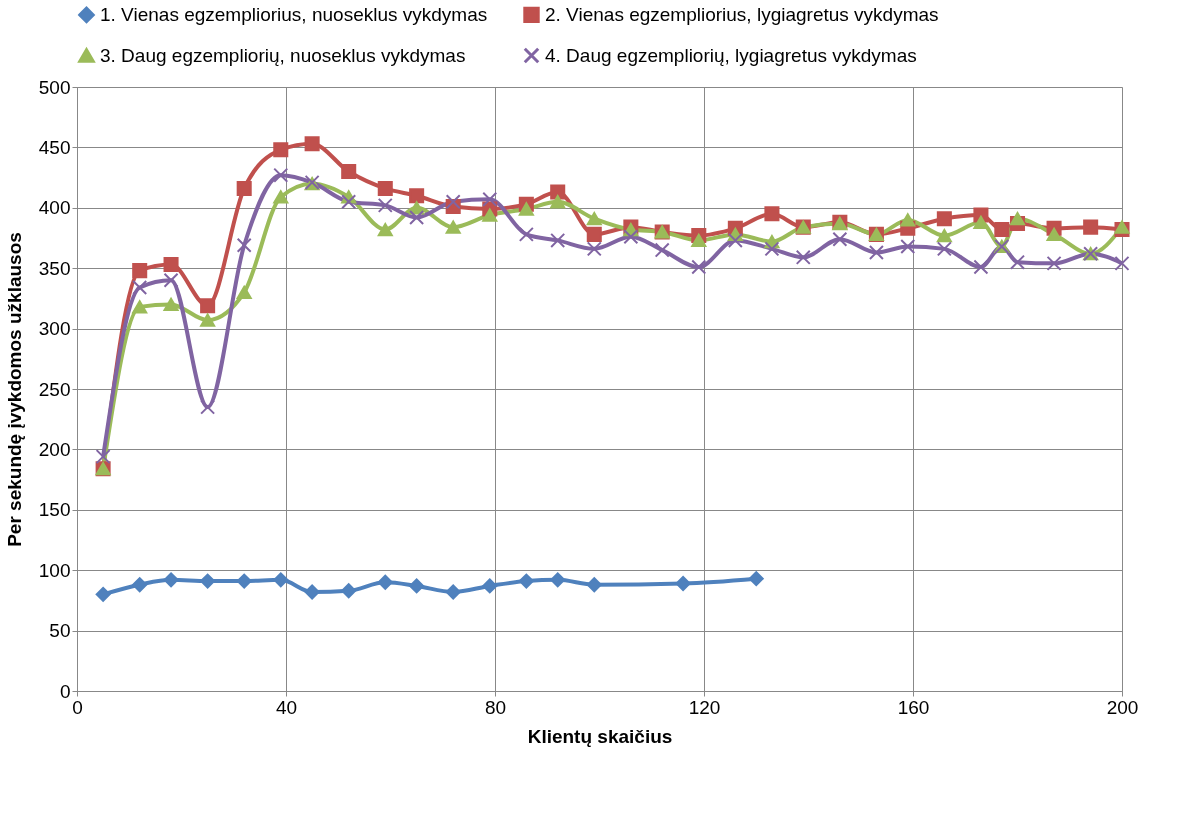 The height and width of the screenshot is (821, 1194). Describe the element at coordinates (65, 691) in the screenshot. I see `y-tick-label: 0` at that location.